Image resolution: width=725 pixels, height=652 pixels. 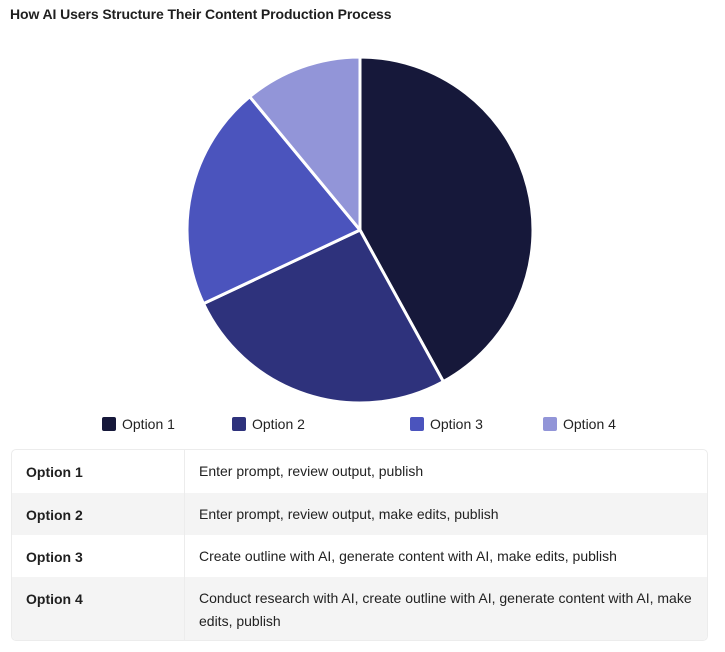 I want to click on option-name: Option 1, so click(x=98, y=471).